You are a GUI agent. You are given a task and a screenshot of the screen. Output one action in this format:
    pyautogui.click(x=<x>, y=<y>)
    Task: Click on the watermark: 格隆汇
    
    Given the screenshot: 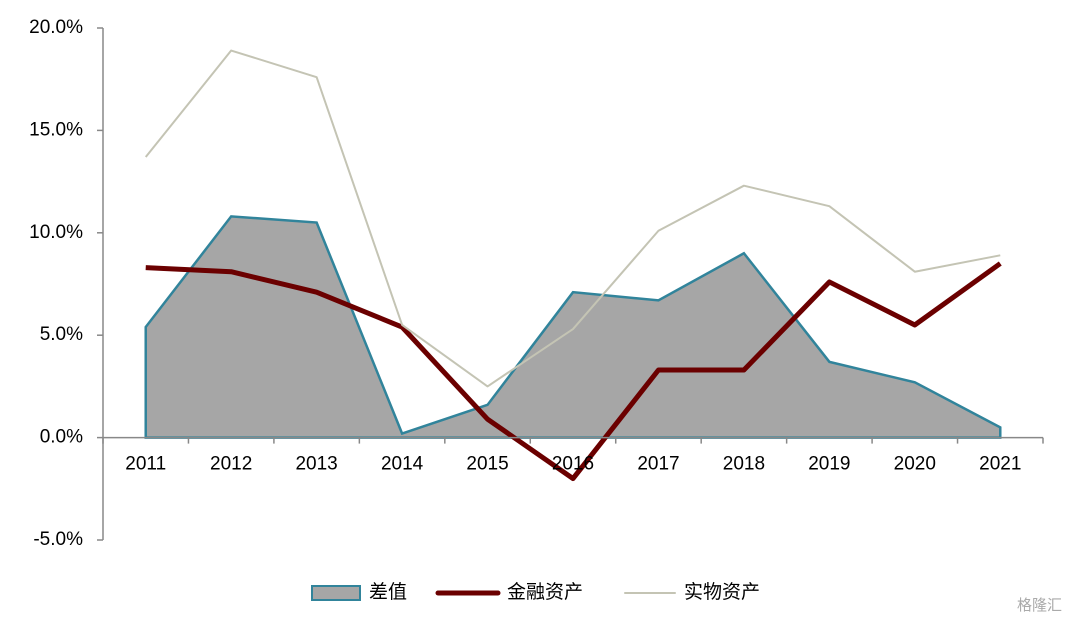 What is the action you would take?
    pyautogui.click(x=1039, y=605)
    